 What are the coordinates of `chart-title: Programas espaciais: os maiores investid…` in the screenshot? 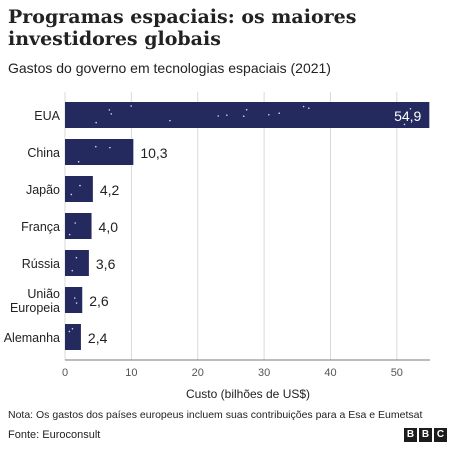 It's located at (182, 28).